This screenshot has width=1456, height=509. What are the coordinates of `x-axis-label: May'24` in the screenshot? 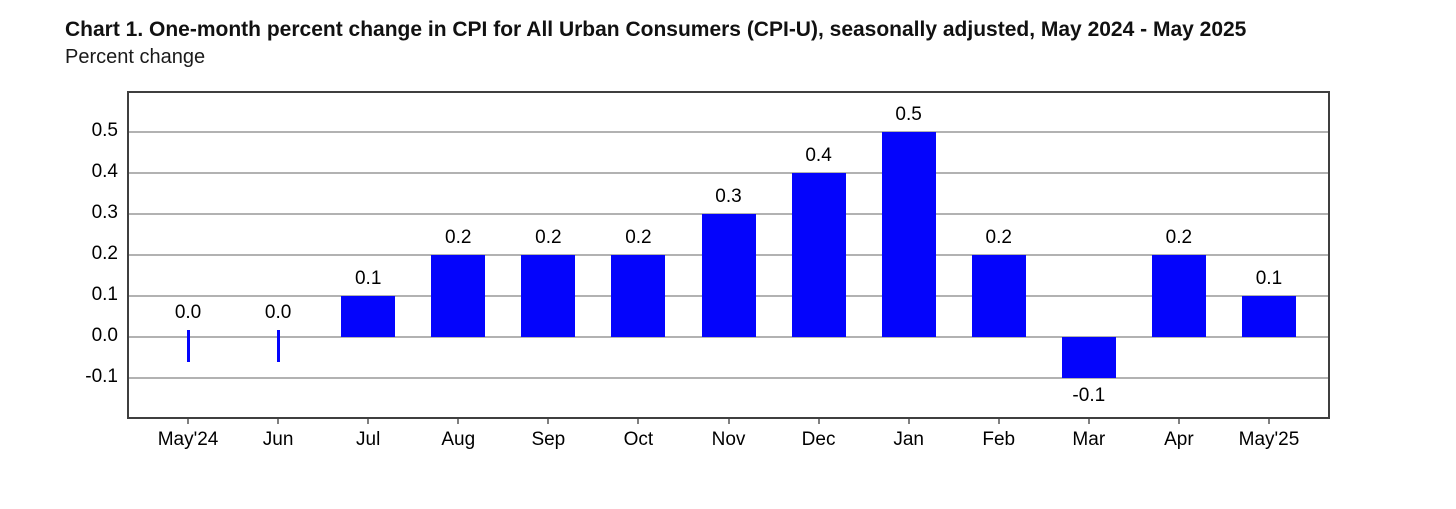 It's located at (188, 439).